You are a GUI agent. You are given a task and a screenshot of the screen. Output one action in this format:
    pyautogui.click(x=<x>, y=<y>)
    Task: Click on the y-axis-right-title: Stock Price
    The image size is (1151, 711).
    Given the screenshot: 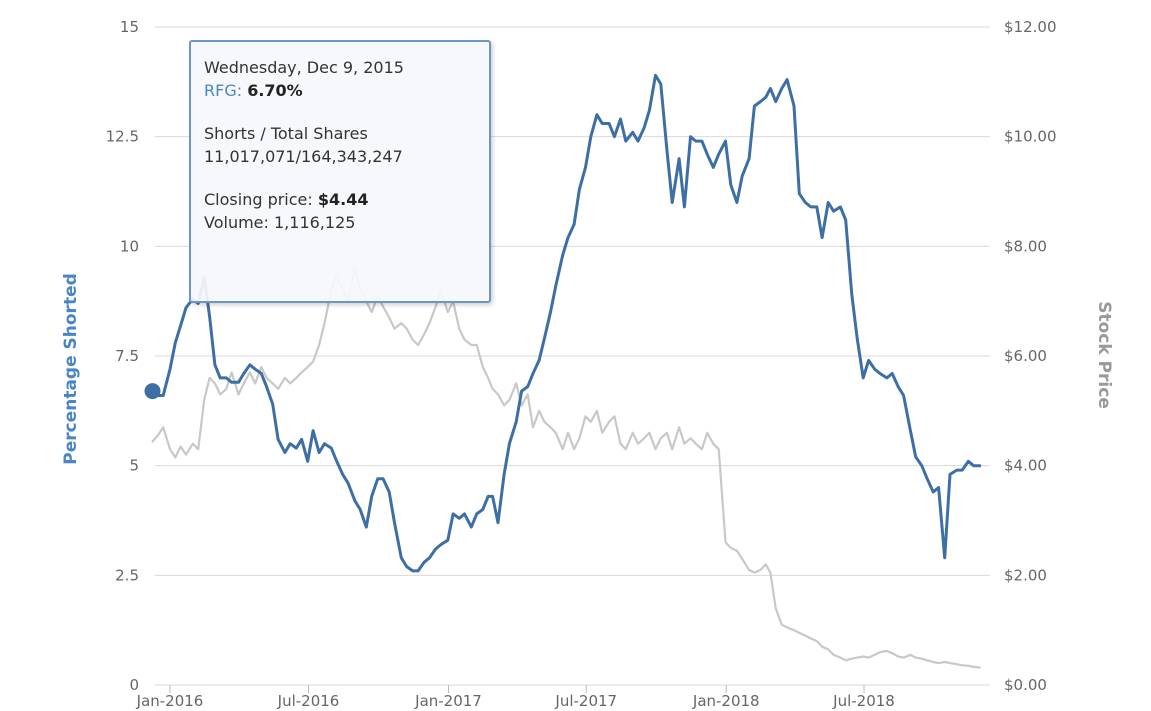 What is the action you would take?
    pyautogui.click(x=1104, y=355)
    